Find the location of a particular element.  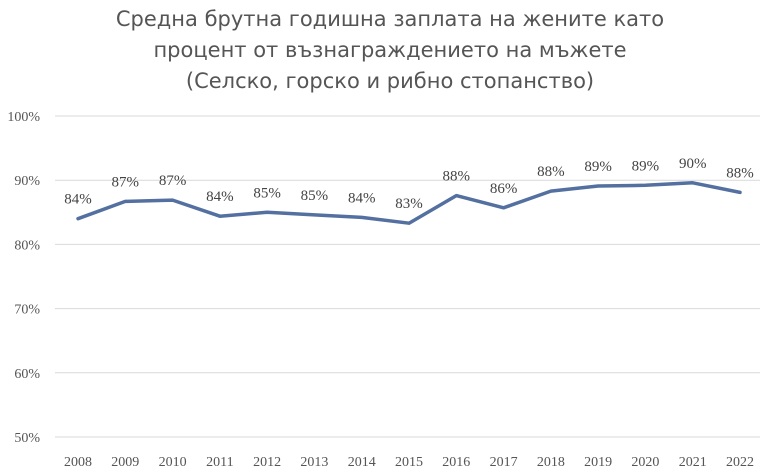

x-tick-label-2011: 2011 is located at coordinates (219, 462).